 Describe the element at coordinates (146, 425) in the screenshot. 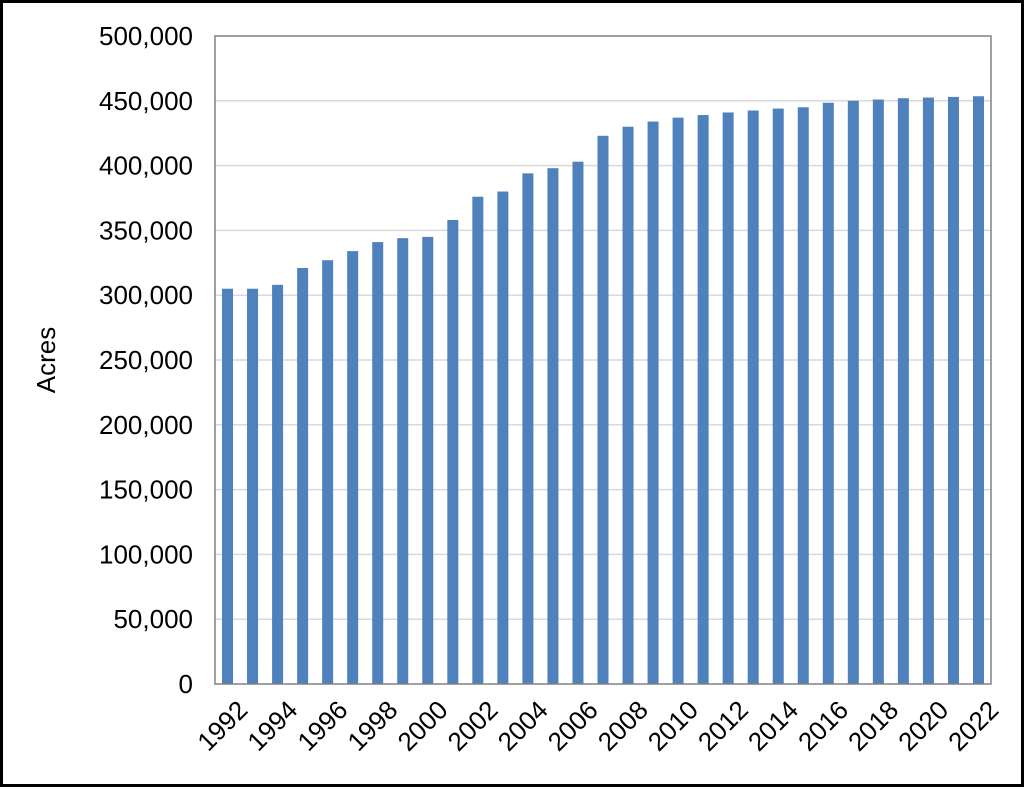

I see `y-tick-label: 200,000` at that location.